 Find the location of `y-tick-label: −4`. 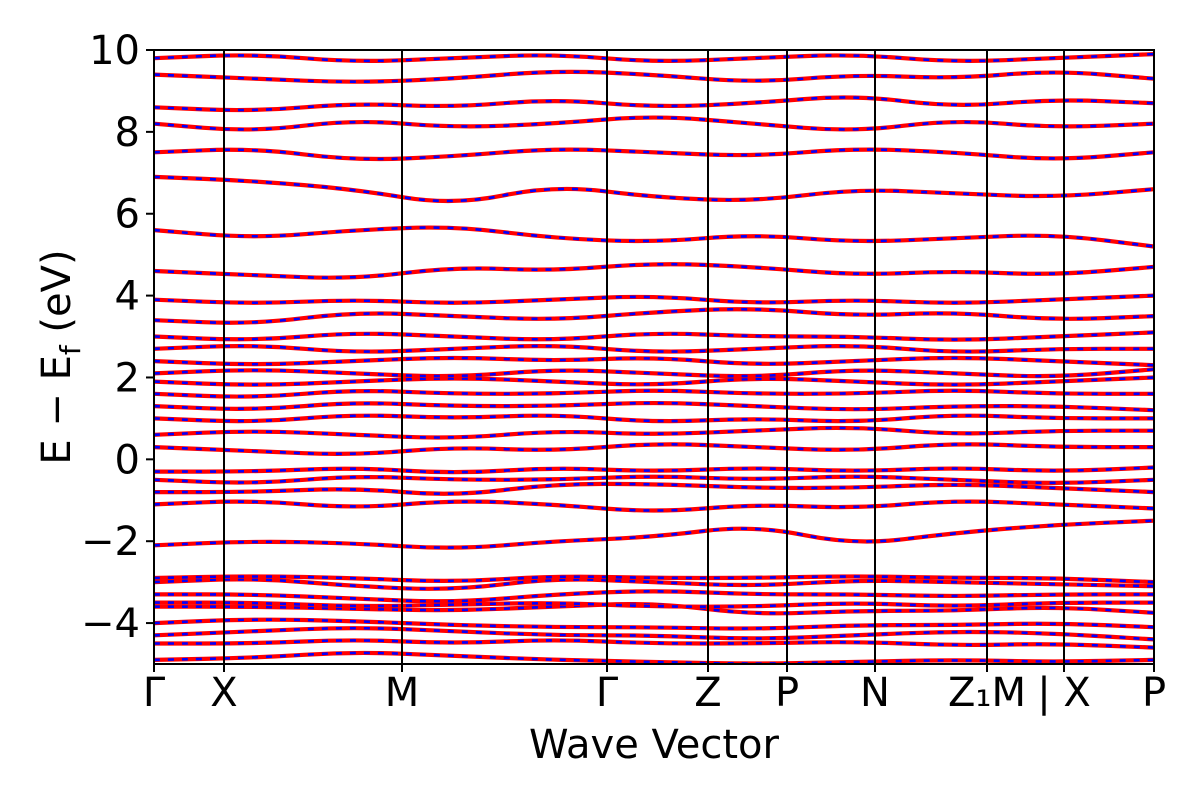

y-tick-label: −4 is located at coordinates (110, 624).